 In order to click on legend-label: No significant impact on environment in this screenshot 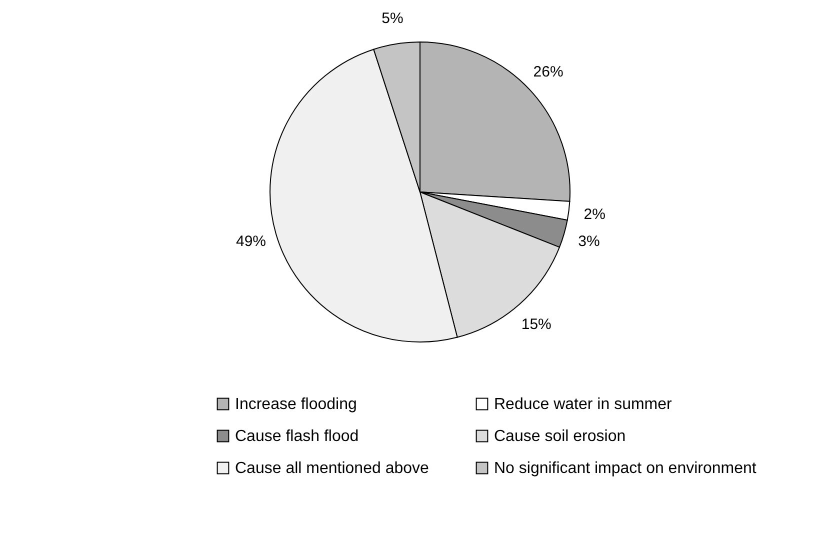, I will do `click(625, 468)`.